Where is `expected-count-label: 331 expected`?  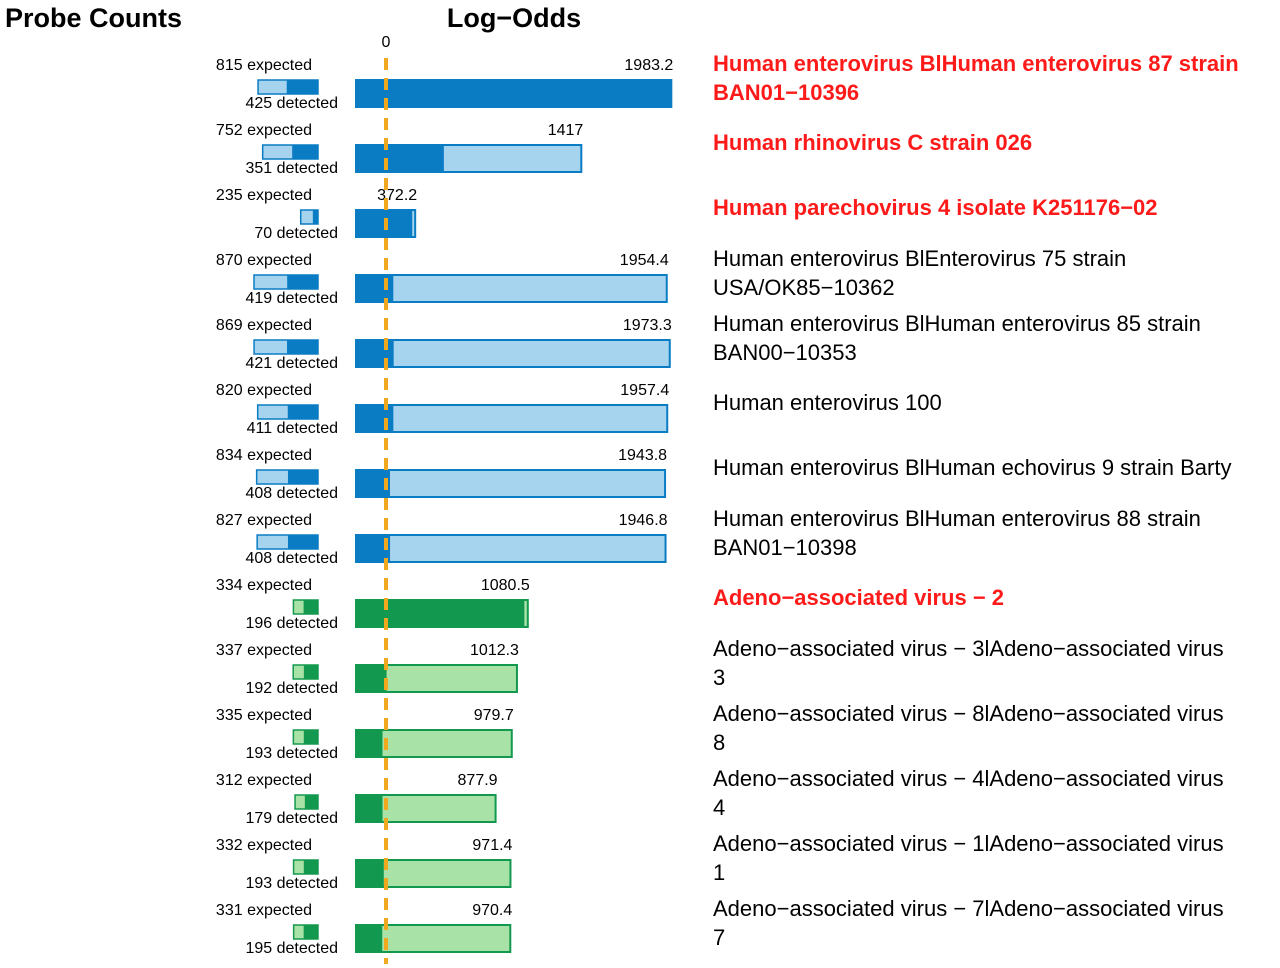
expected-count-label: 331 expected is located at coordinates (264, 910).